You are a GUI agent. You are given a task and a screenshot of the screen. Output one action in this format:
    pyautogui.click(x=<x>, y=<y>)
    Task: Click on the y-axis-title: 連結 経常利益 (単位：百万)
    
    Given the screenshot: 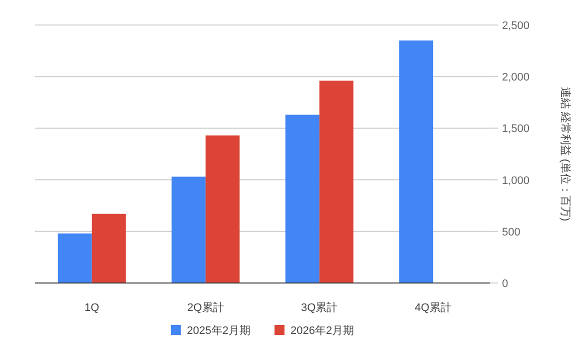 What is the action you would take?
    pyautogui.click(x=565, y=154)
    